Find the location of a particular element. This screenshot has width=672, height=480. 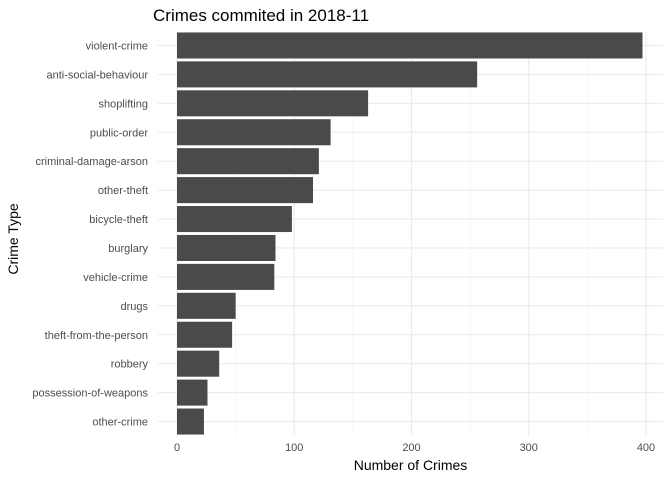

y-tick-label: other-crime is located at coordinates (120, 423).